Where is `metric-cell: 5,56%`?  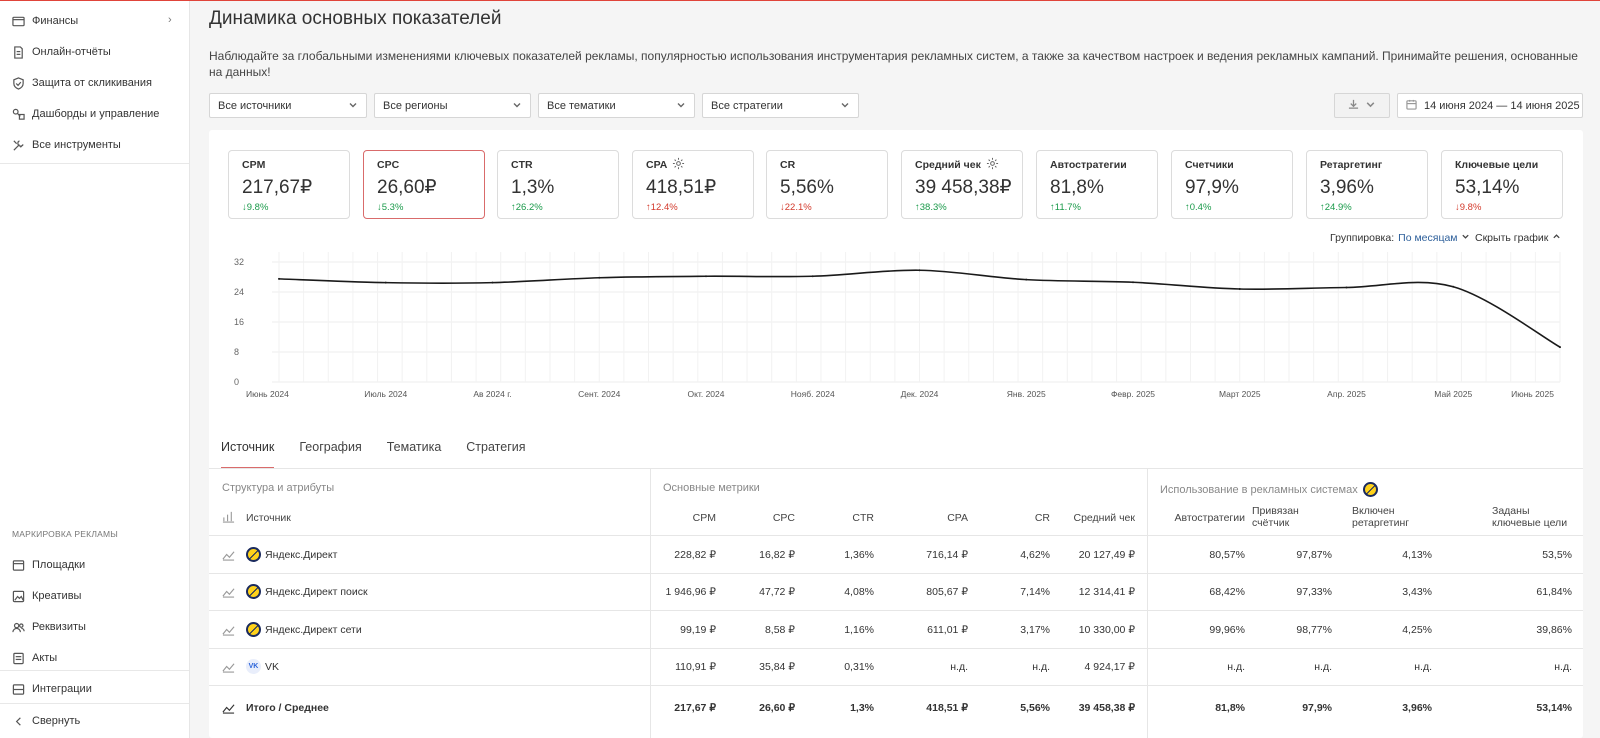
metric-cell: 5,56% is located at coordinates (1035, 708).